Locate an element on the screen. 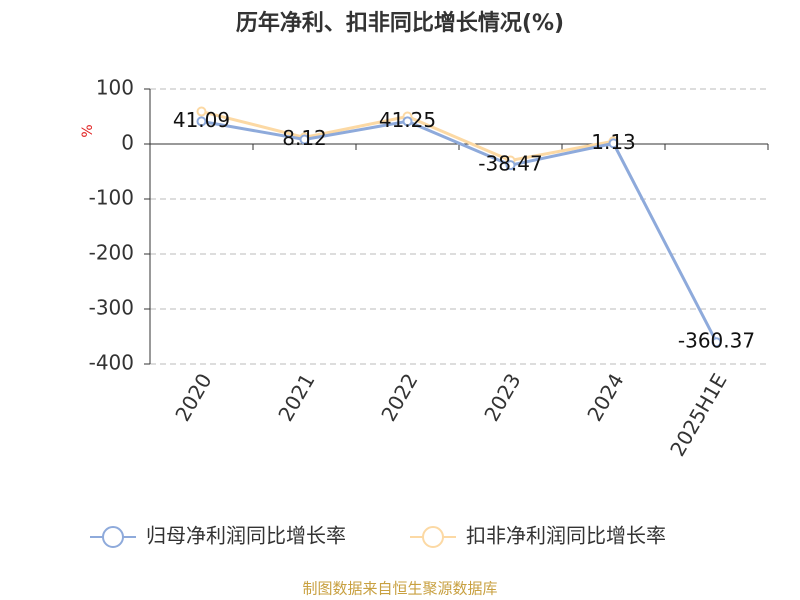  x-tick-label: 2020 is located at coordinates (193, 397).